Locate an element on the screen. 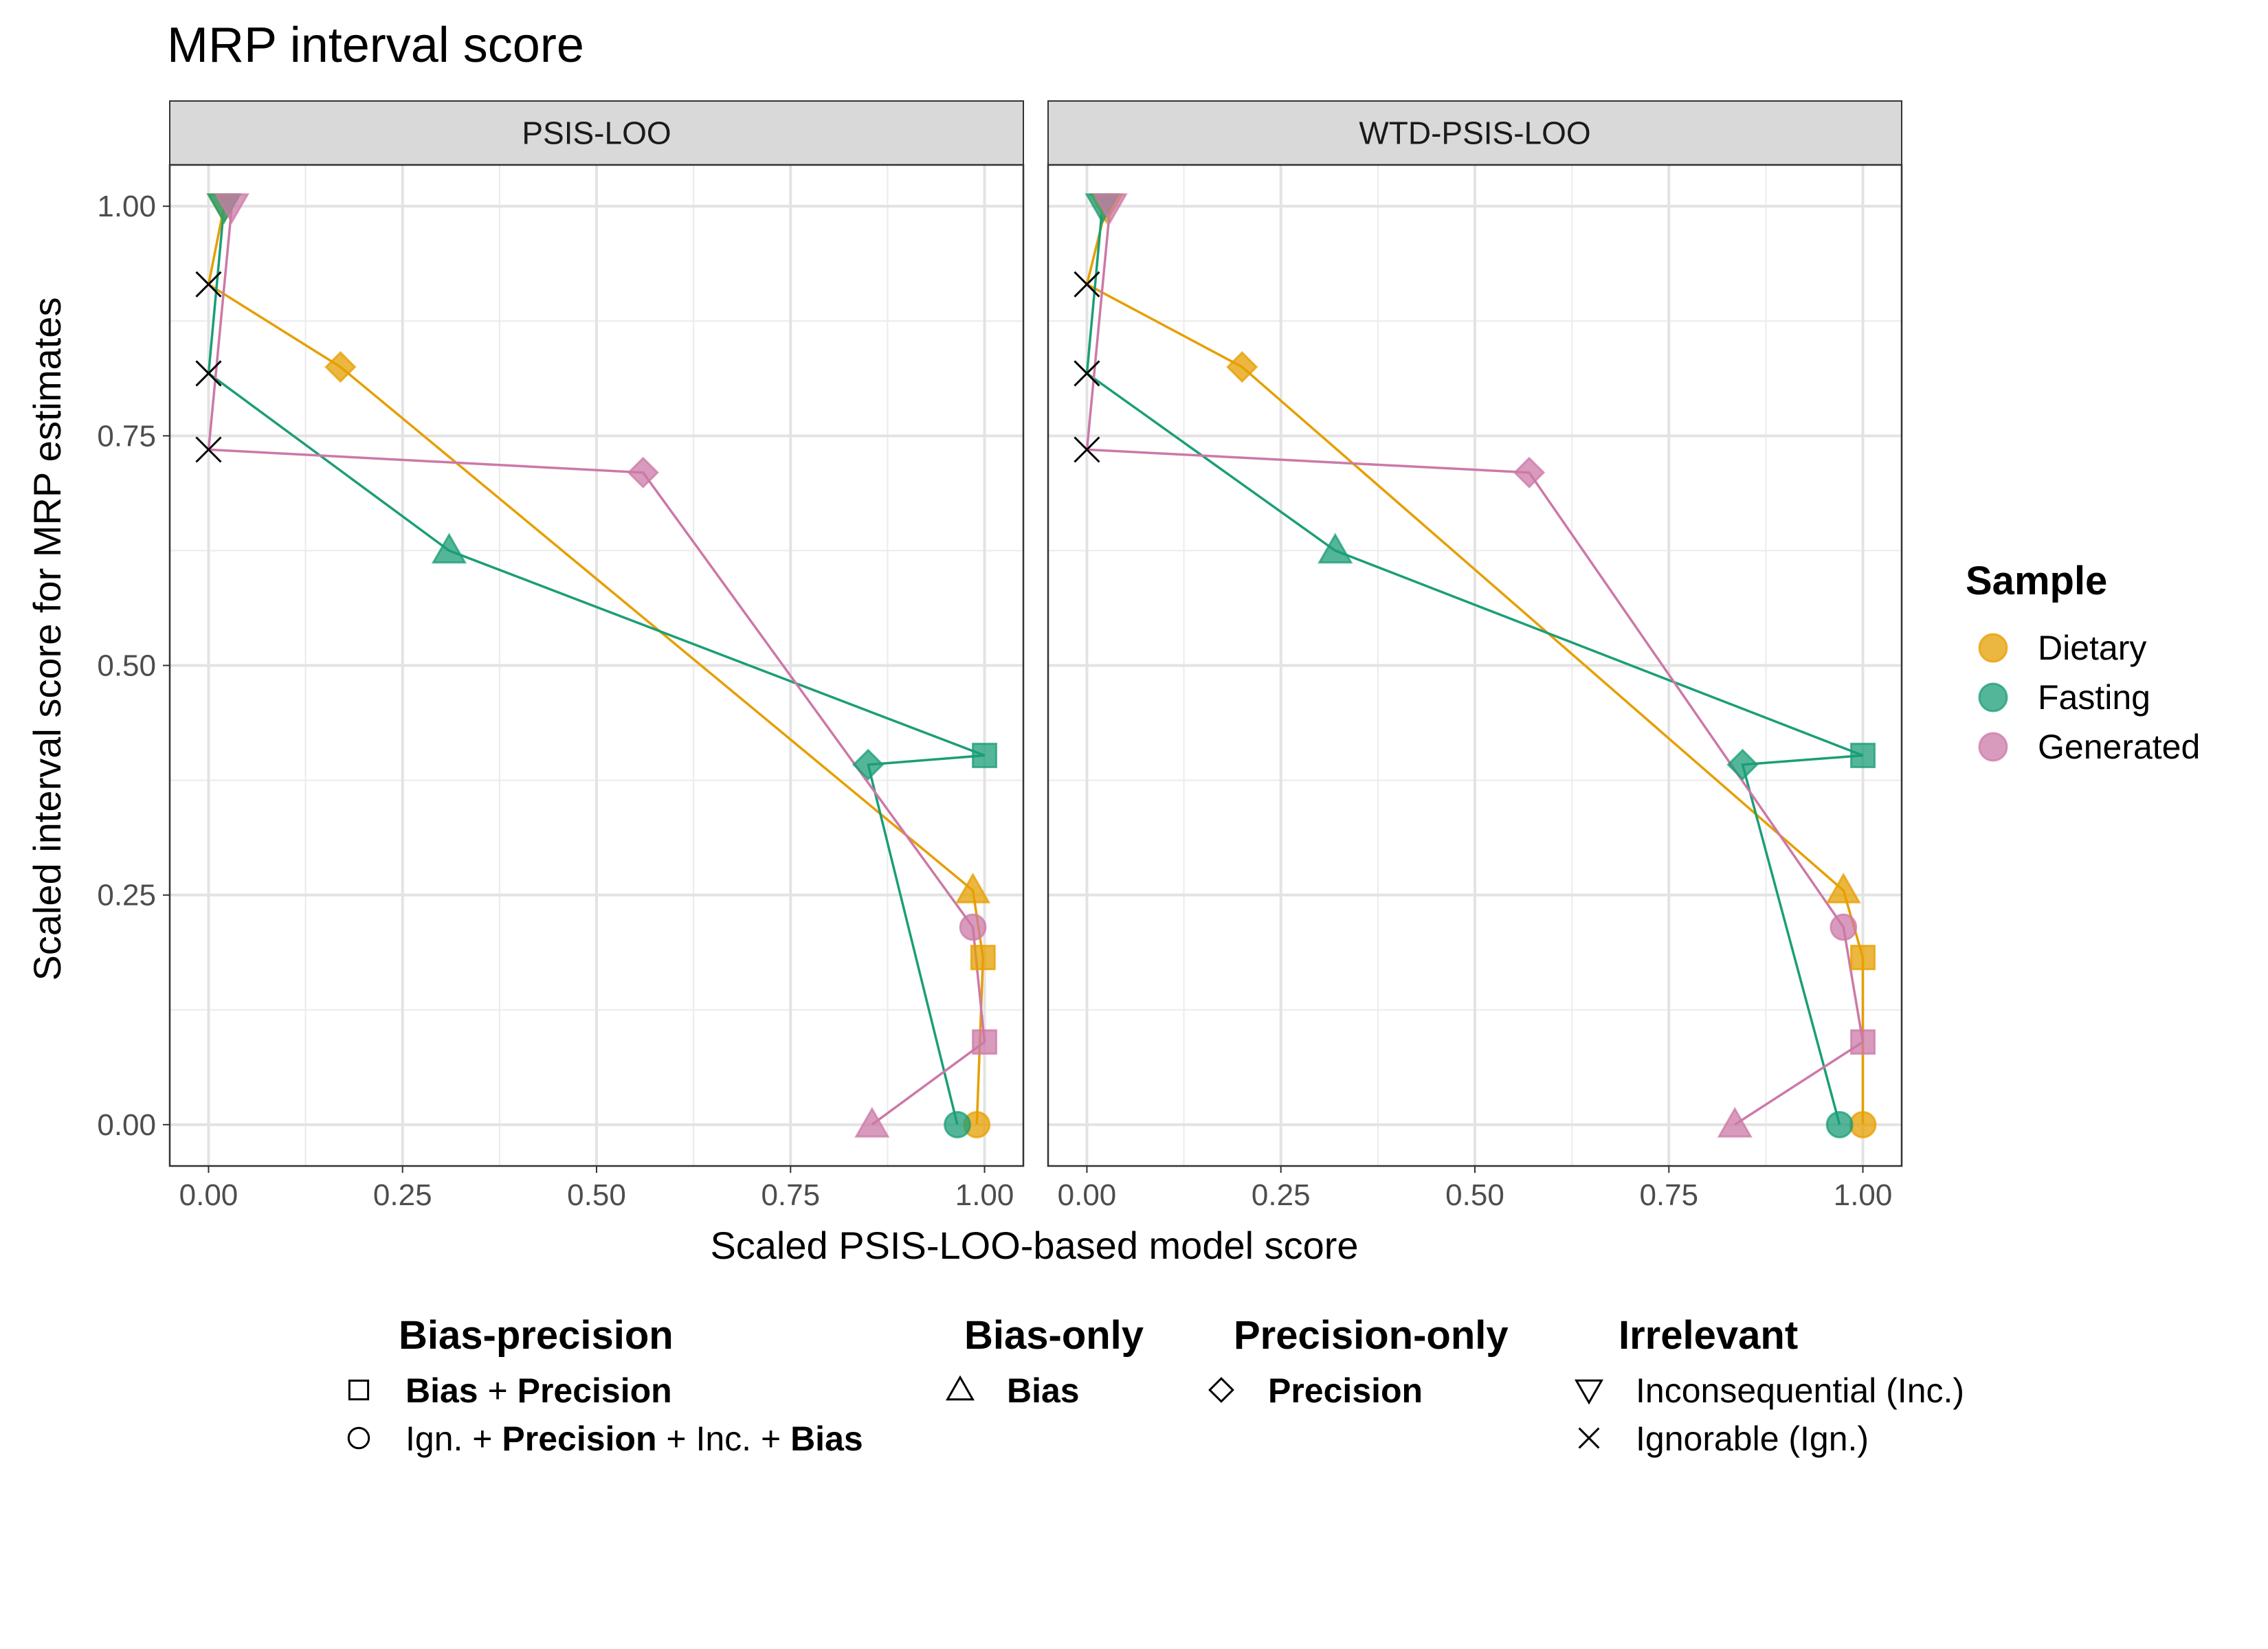  data-point-fasting-circle is located at coordinates (1839, 1124).